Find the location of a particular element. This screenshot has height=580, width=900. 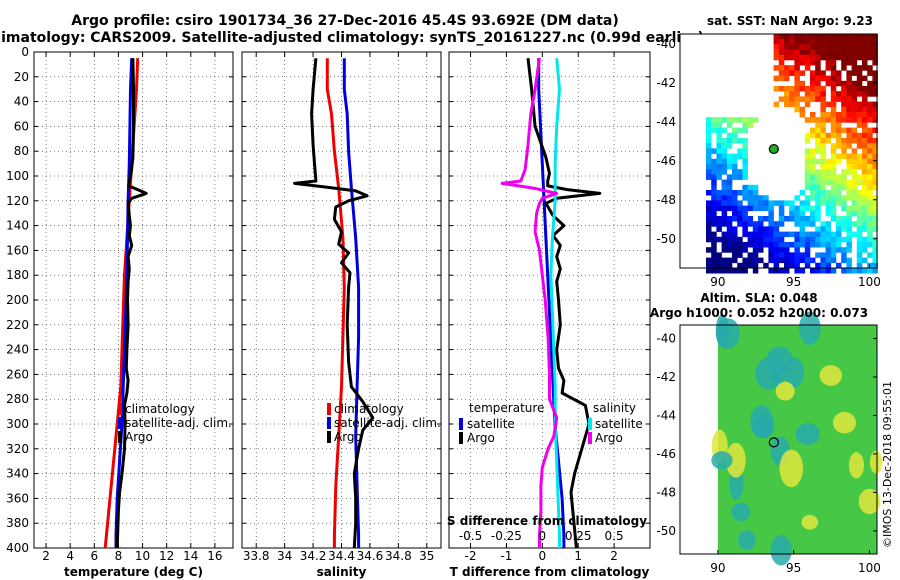

series-line-argo-temperature is located at coordinates (564, 303).